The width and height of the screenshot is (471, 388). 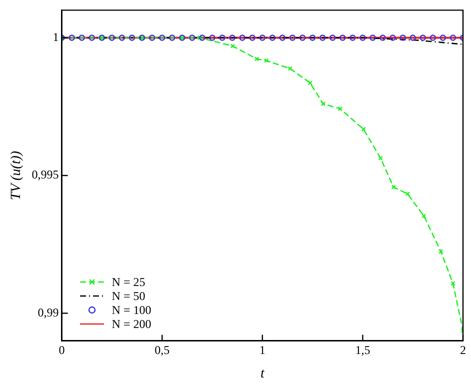 I want to click on y-tick-label: 0,995, so click(x=45, y=175).